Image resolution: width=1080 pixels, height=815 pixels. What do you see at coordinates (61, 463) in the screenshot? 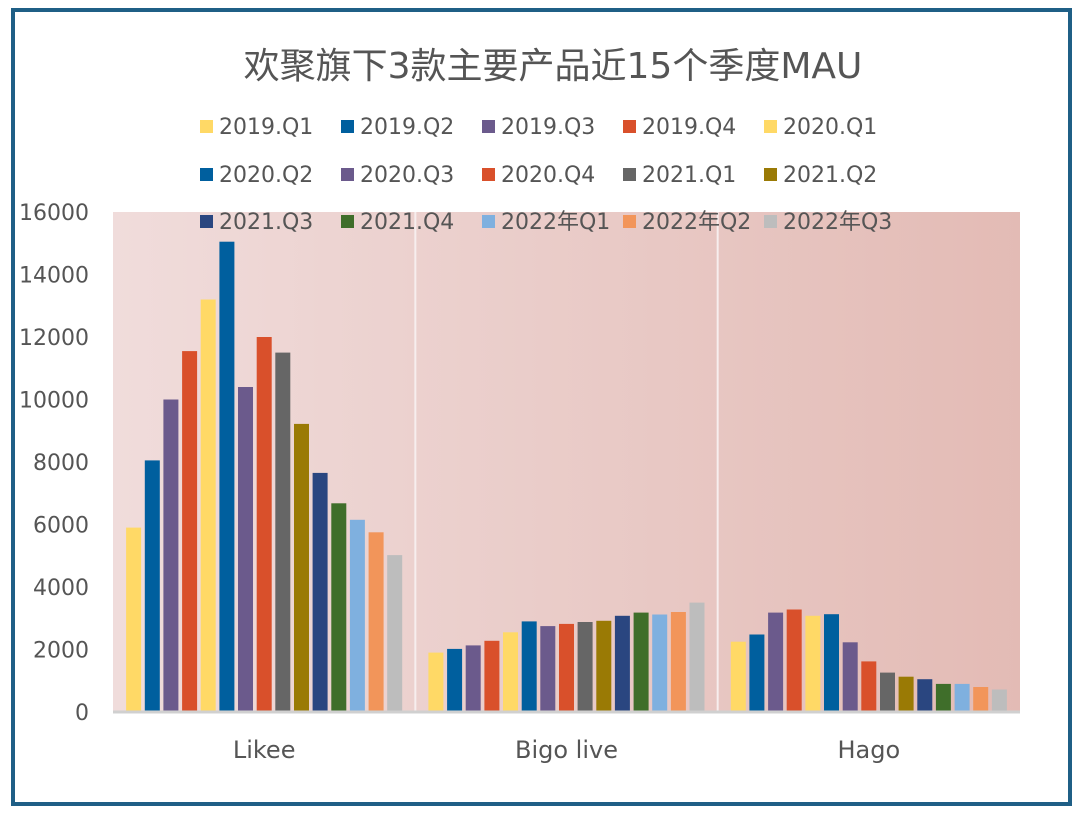
I see `y-tick-label: 8000` at bounding box center [61, 463].